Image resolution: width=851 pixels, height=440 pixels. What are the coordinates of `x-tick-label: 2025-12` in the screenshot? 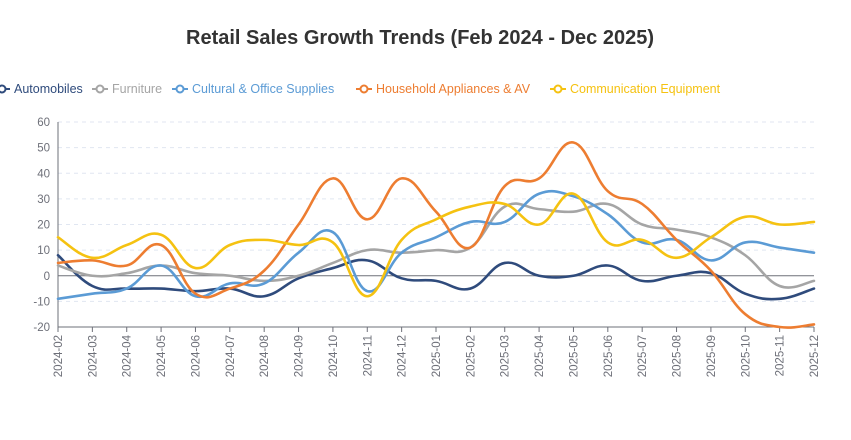 It's located at (815, 356).